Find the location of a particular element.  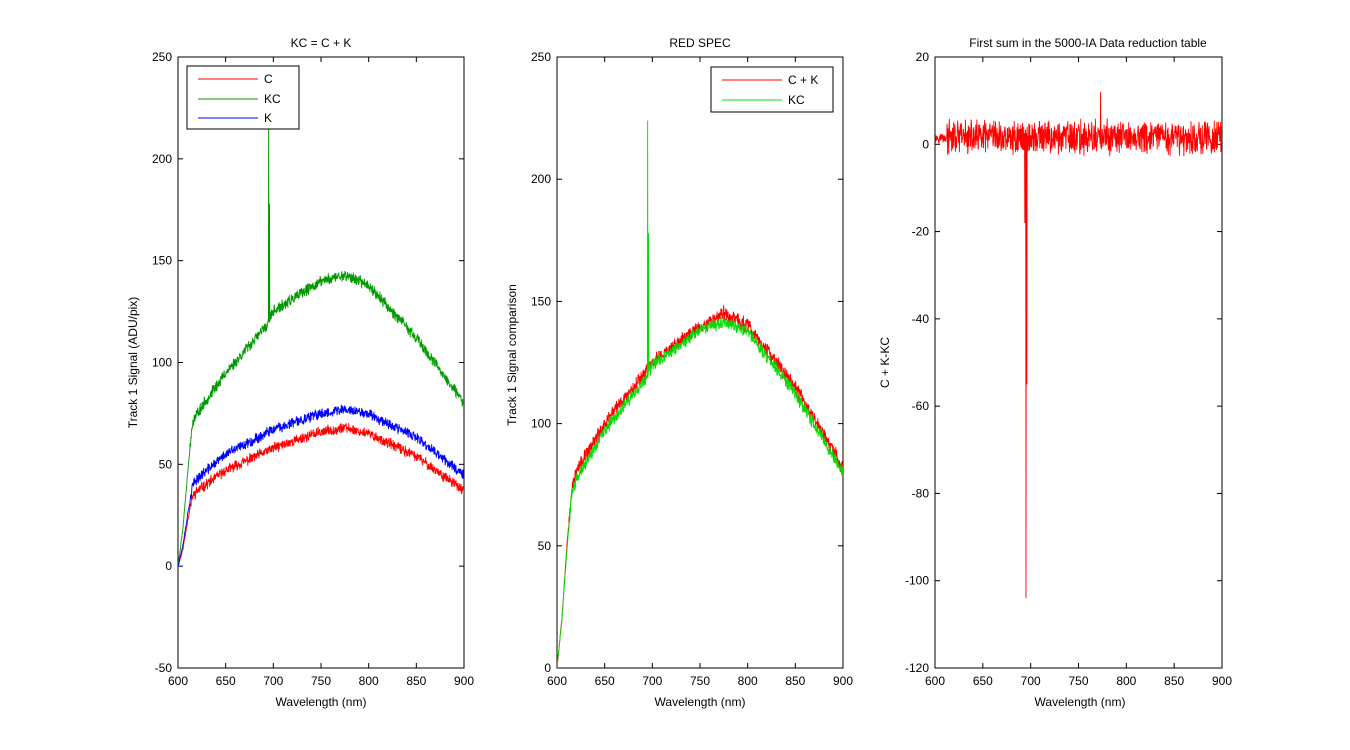

legend: C + K KC is located at coordinates (772, 89).